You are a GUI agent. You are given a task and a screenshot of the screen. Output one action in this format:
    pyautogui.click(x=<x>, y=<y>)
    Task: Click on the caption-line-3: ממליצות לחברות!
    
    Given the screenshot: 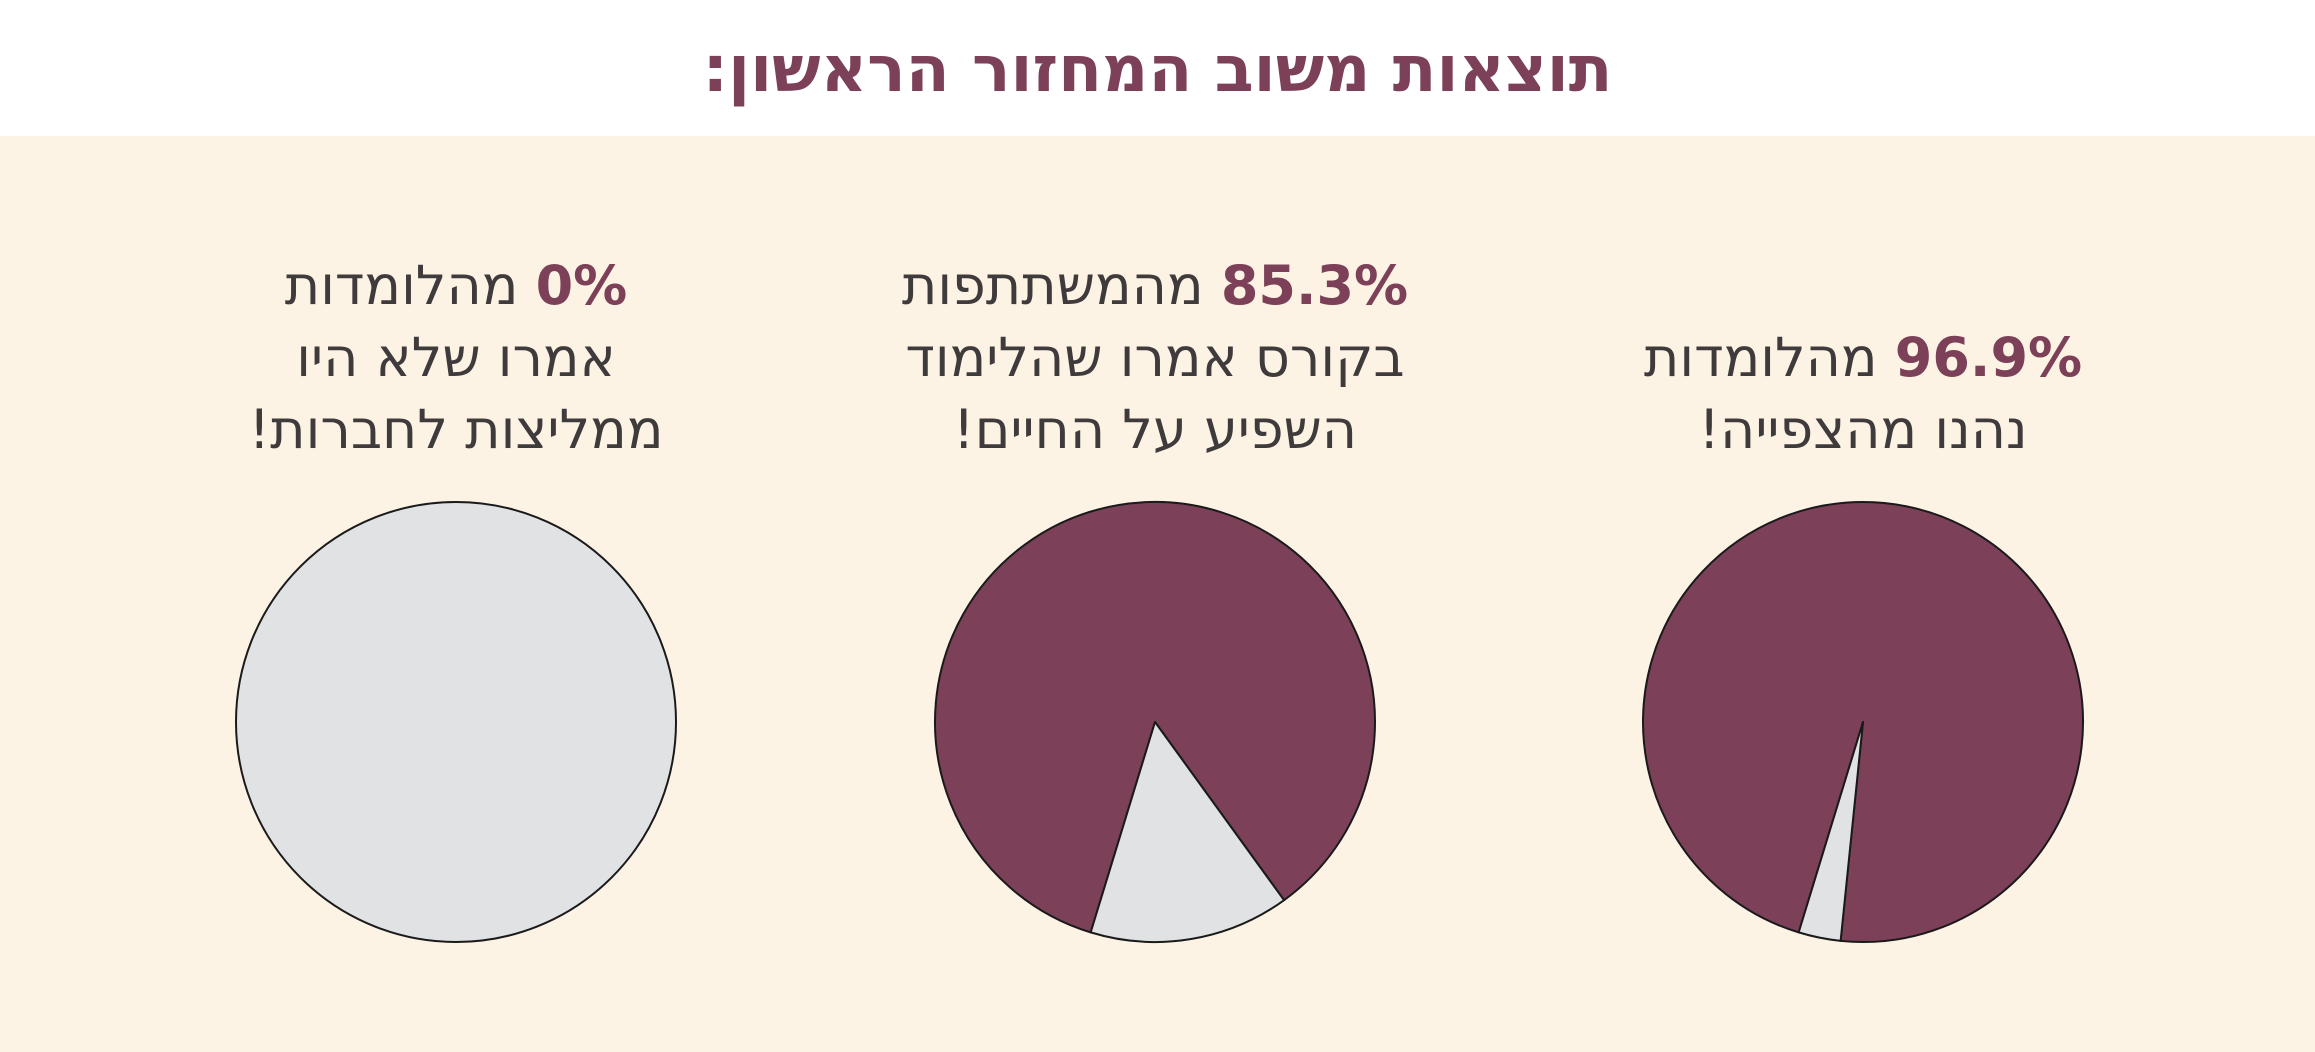 What is the action you would take?
    pyautogui.click(x=456, y=429)
    